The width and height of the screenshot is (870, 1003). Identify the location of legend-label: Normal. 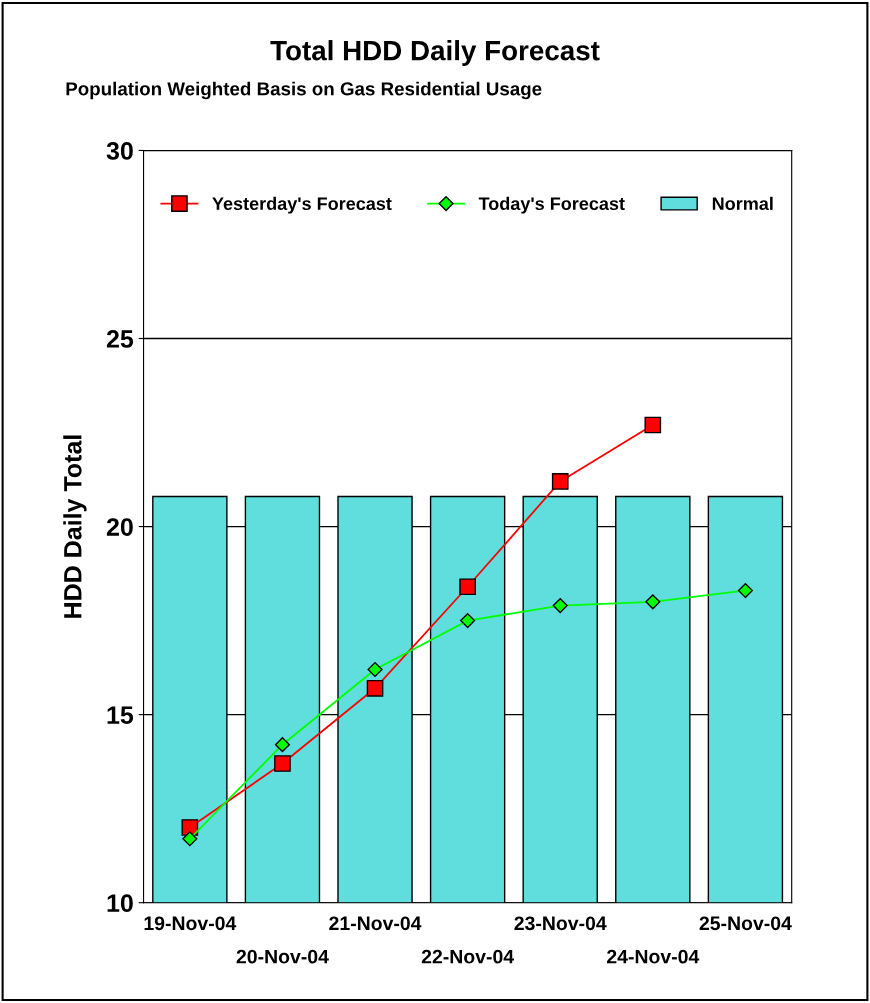
(742, 203).